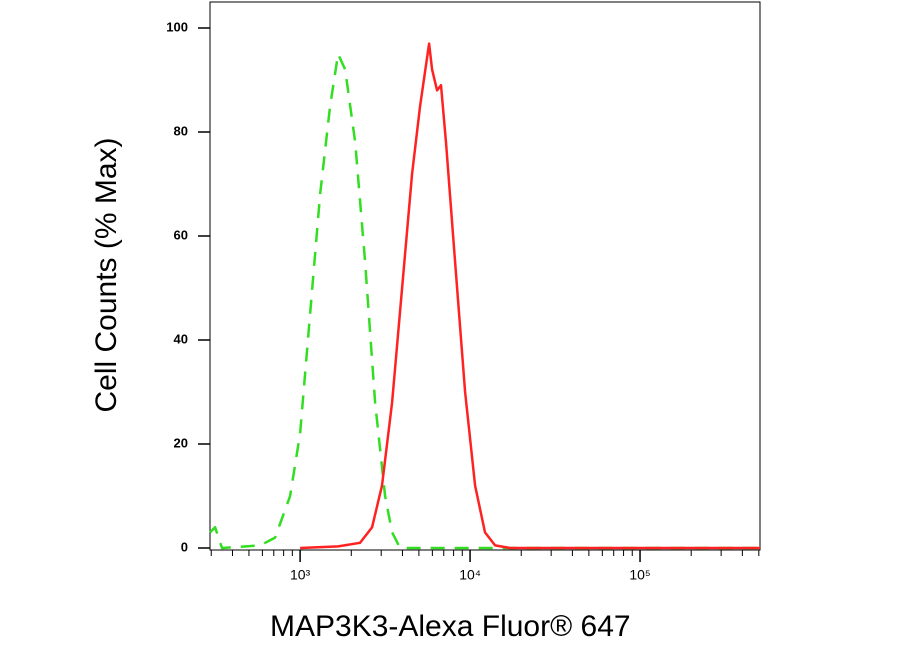 The width and height of the screenshot is (914, 652). Describe the element at coordinates (450, 626) in the screenshot. I see `x-axis-label: MAP3K3-Alexa Fluor® 647` at that location.